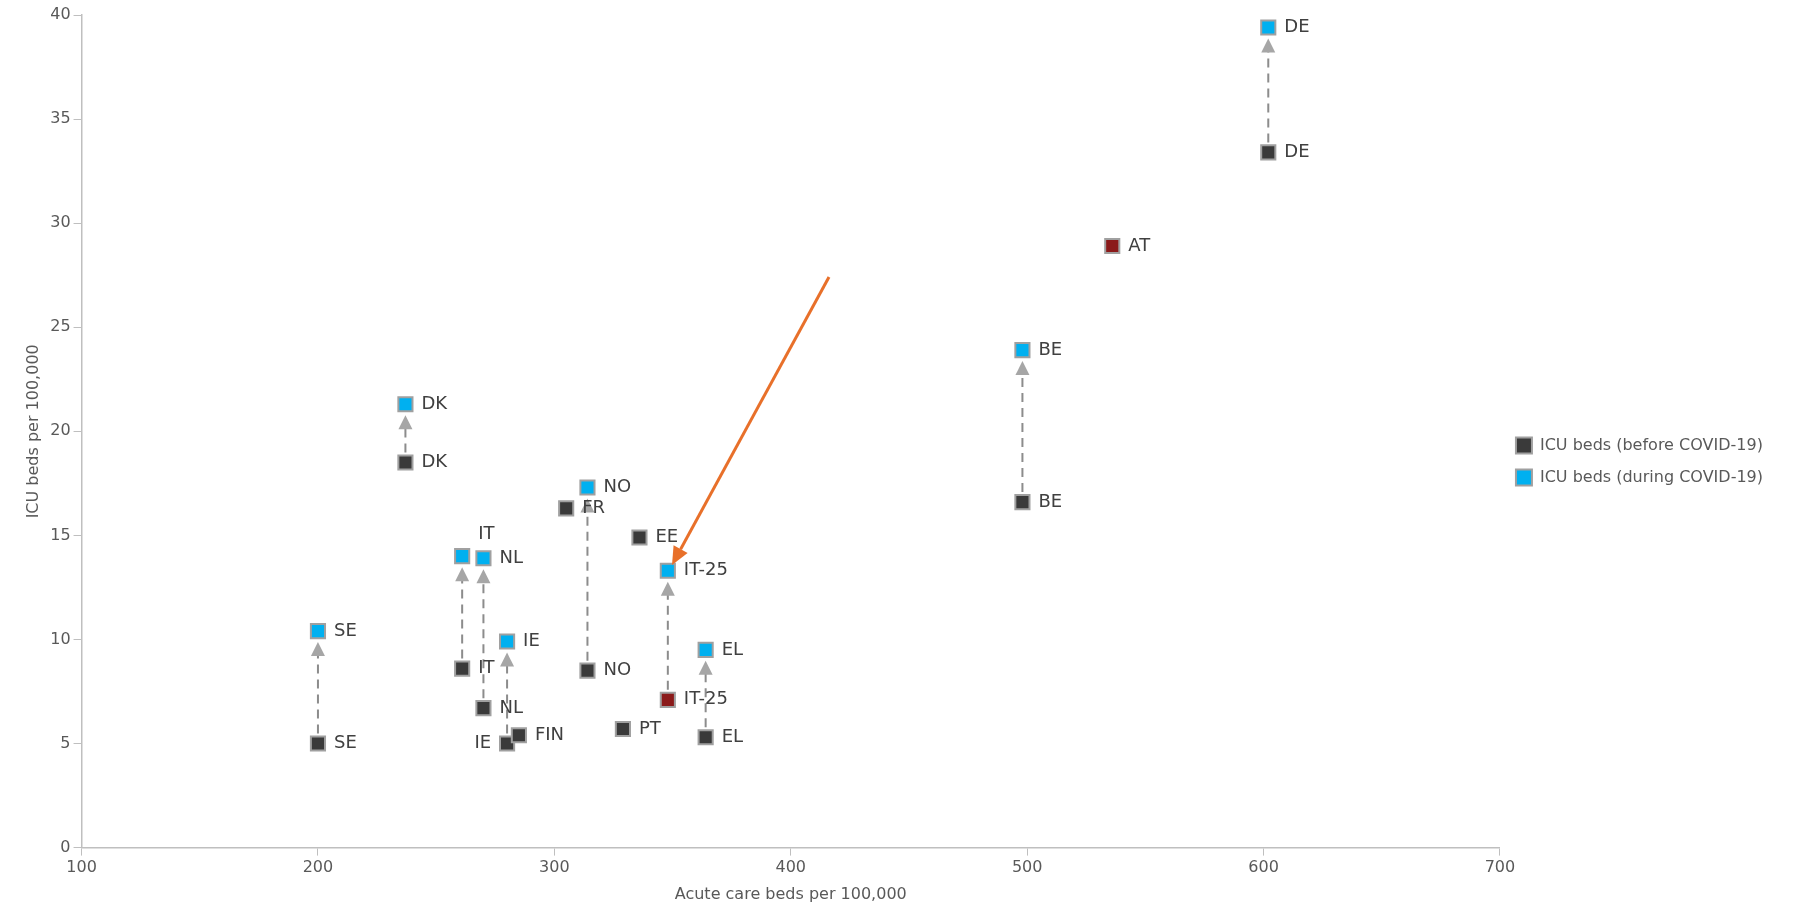 The height and width of the screenshot is (918, 1793). What do you see at coordinates (60, 118) in the screenshot?
I see `y-tick-label: 35` at bounding box center [60, 118].